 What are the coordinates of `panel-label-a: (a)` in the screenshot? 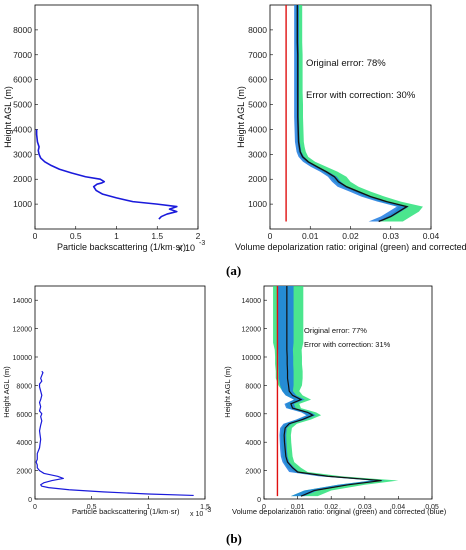 It's located at (233, 270).